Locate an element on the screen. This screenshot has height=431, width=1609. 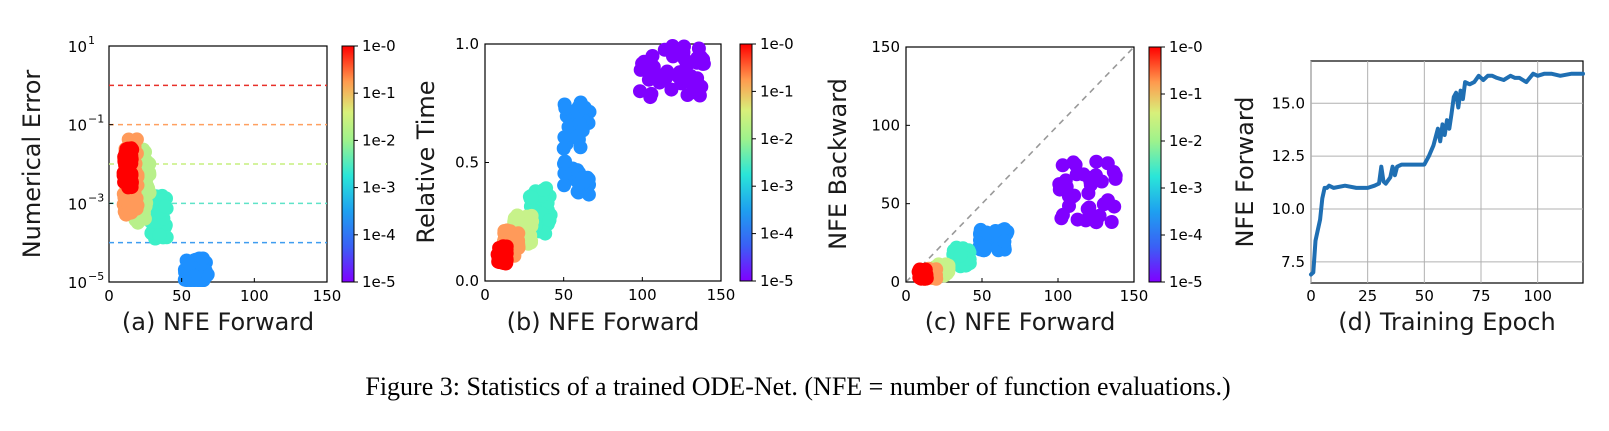
panel-d-ytick-label-1: 10.0 is located at coordinates (1288, 209).